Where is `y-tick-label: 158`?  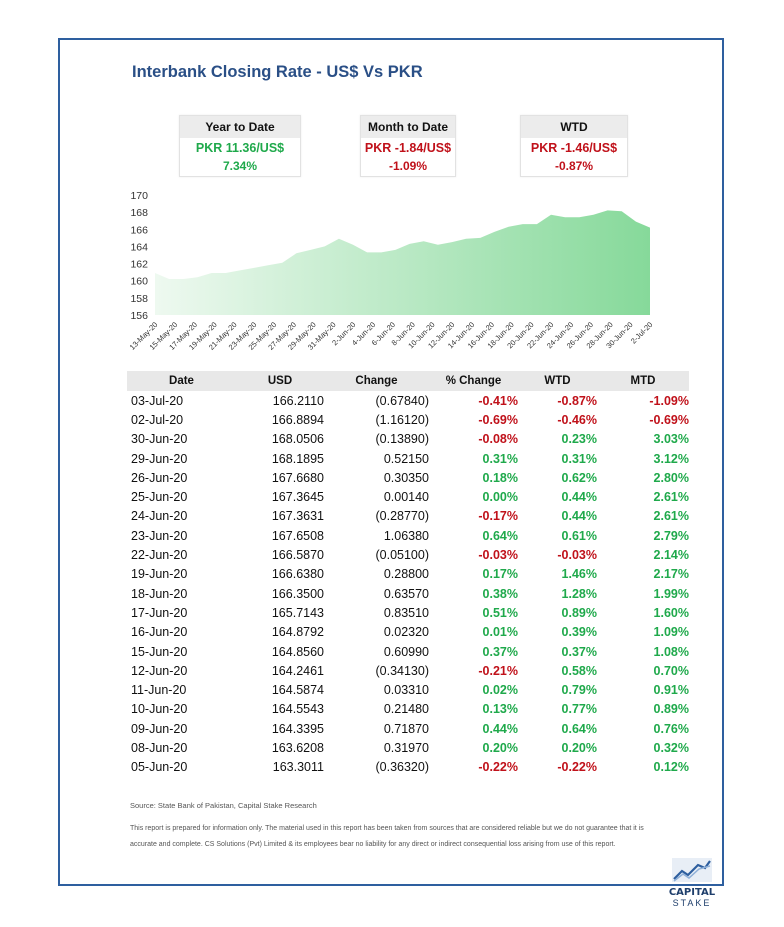 y-tick-label: 158 is located at coordinates (139, 299).